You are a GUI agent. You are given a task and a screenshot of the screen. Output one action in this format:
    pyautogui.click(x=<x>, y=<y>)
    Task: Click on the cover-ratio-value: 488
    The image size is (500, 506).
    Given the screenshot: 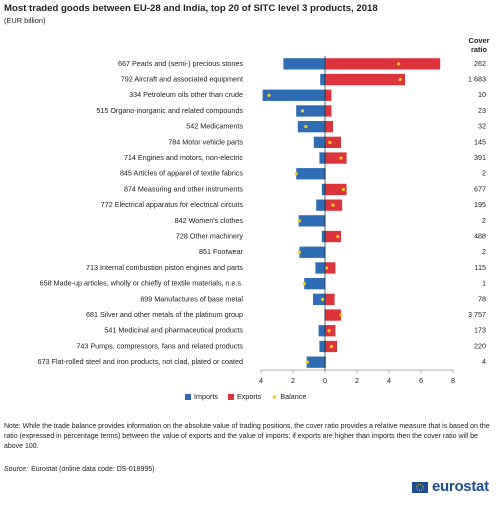 What is the action you would take?
    pyautogui.click(x=480, y=235)
    